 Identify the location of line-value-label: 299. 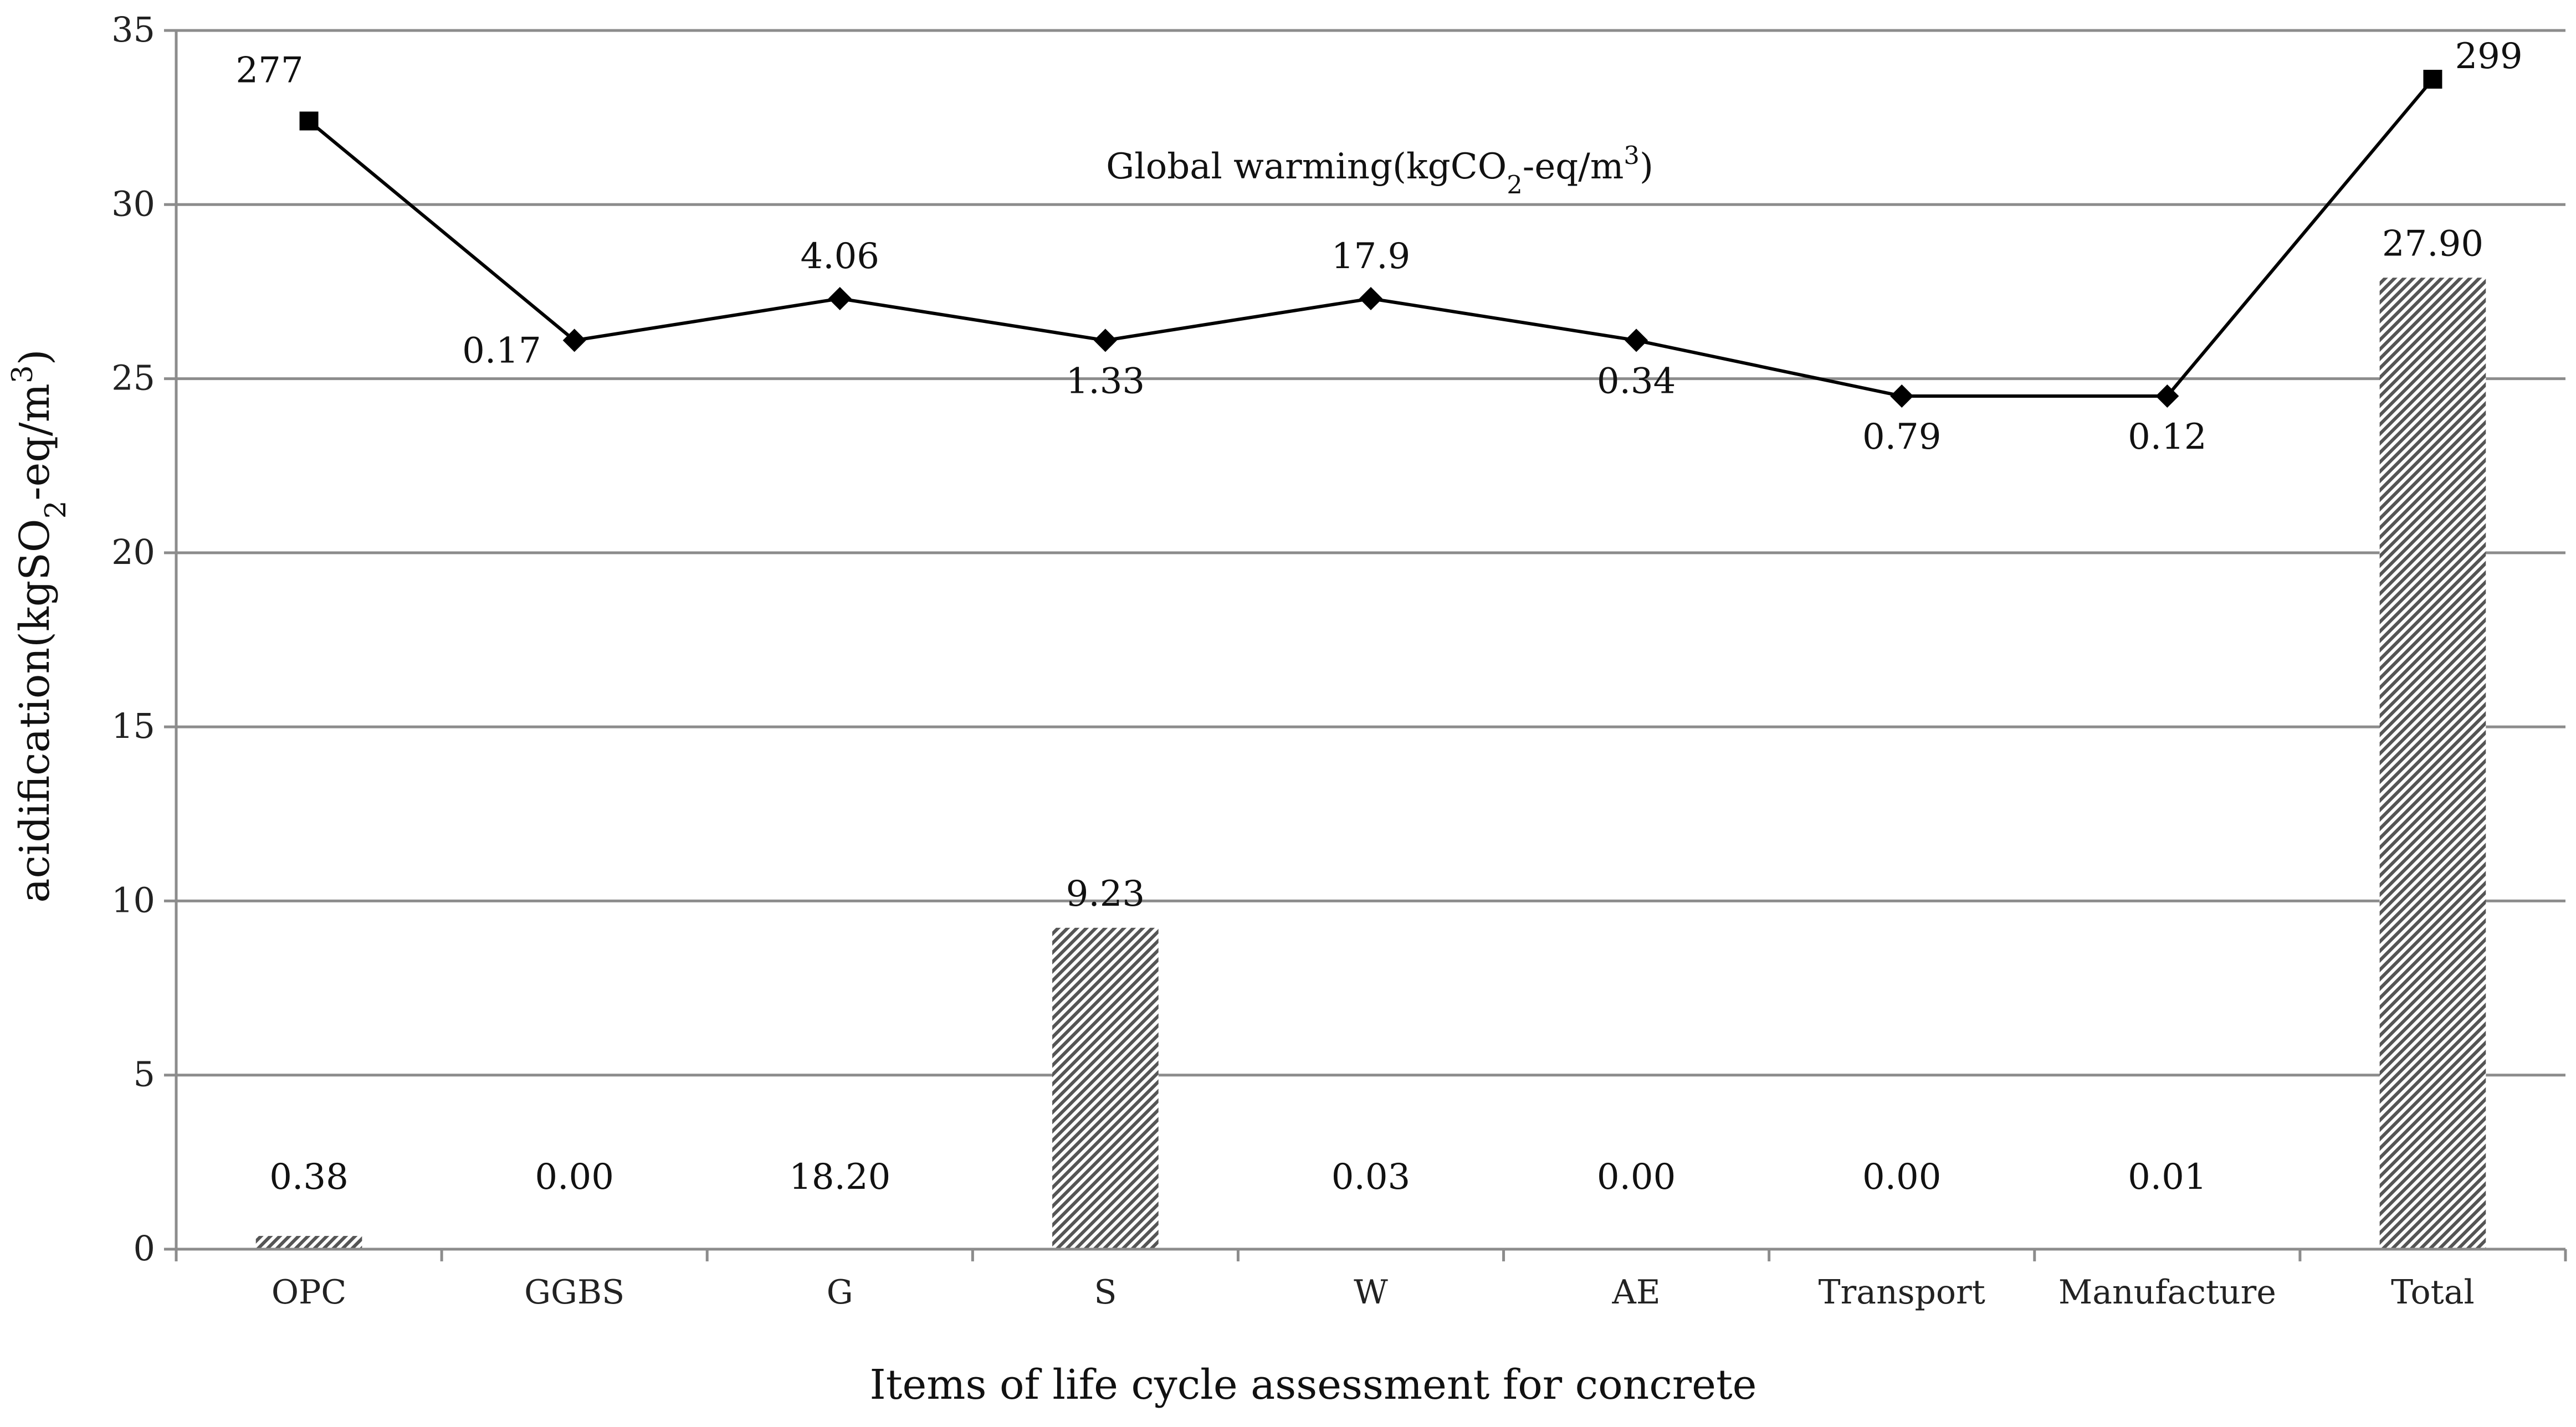
(2488, 56).